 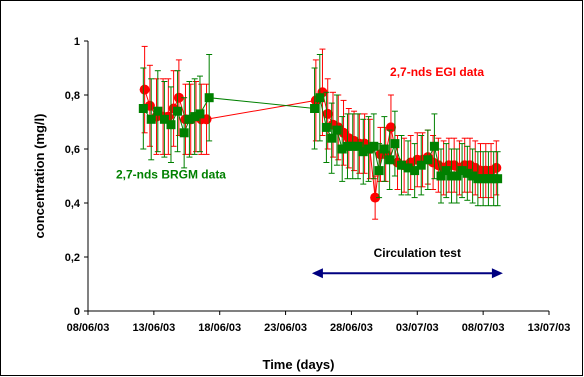 What do you see at coordinates (417, 328) in the screenshot?
I see `x-tick-label: 03/07/03` at bounding box center [417, 328].